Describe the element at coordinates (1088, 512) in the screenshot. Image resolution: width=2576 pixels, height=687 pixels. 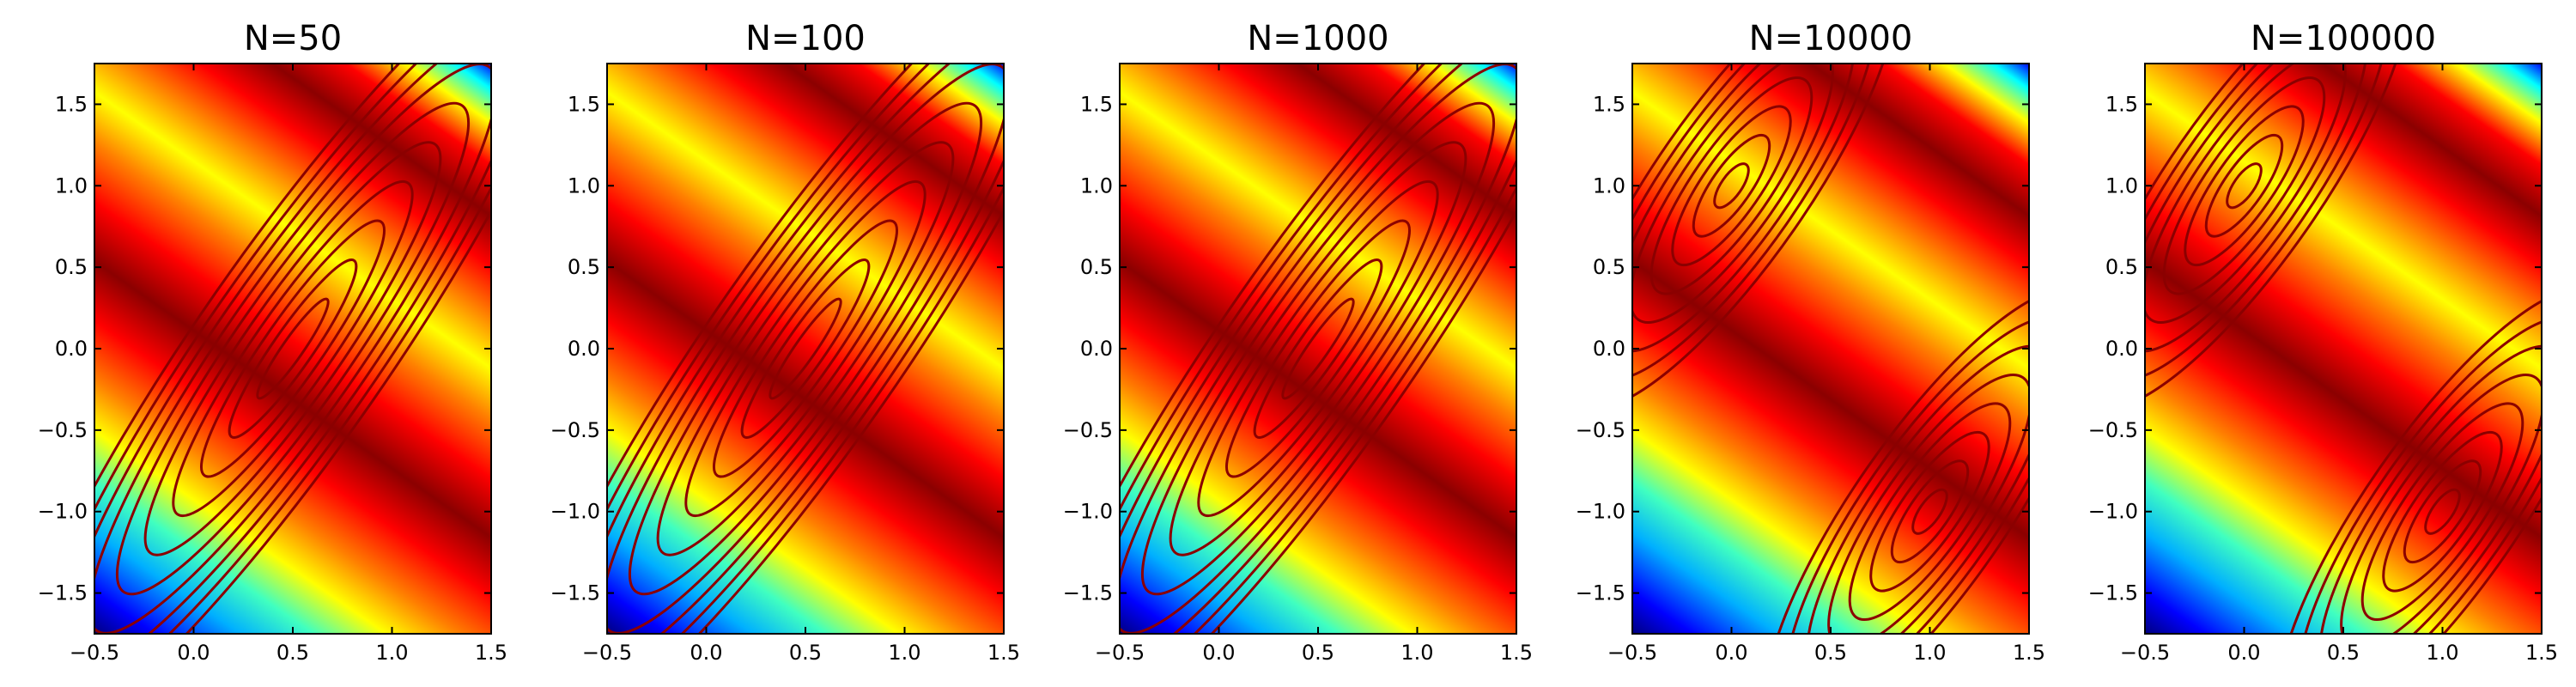
I see `y-tick-label: −1.0` at that location.